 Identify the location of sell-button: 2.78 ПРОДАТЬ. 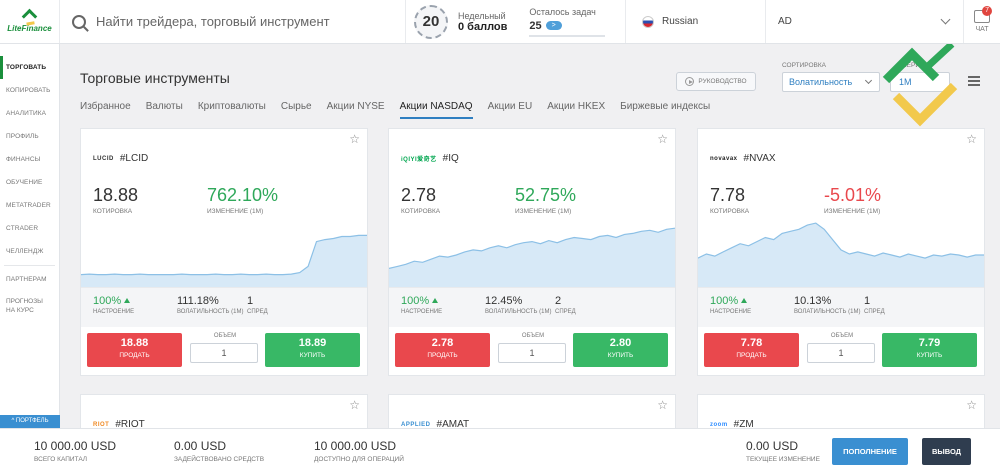
(442, 350).